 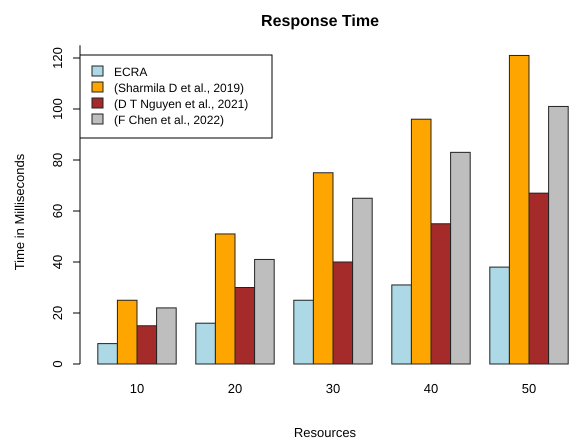 I want to click on y-tick-label: 40, so click(x=57, y=262).